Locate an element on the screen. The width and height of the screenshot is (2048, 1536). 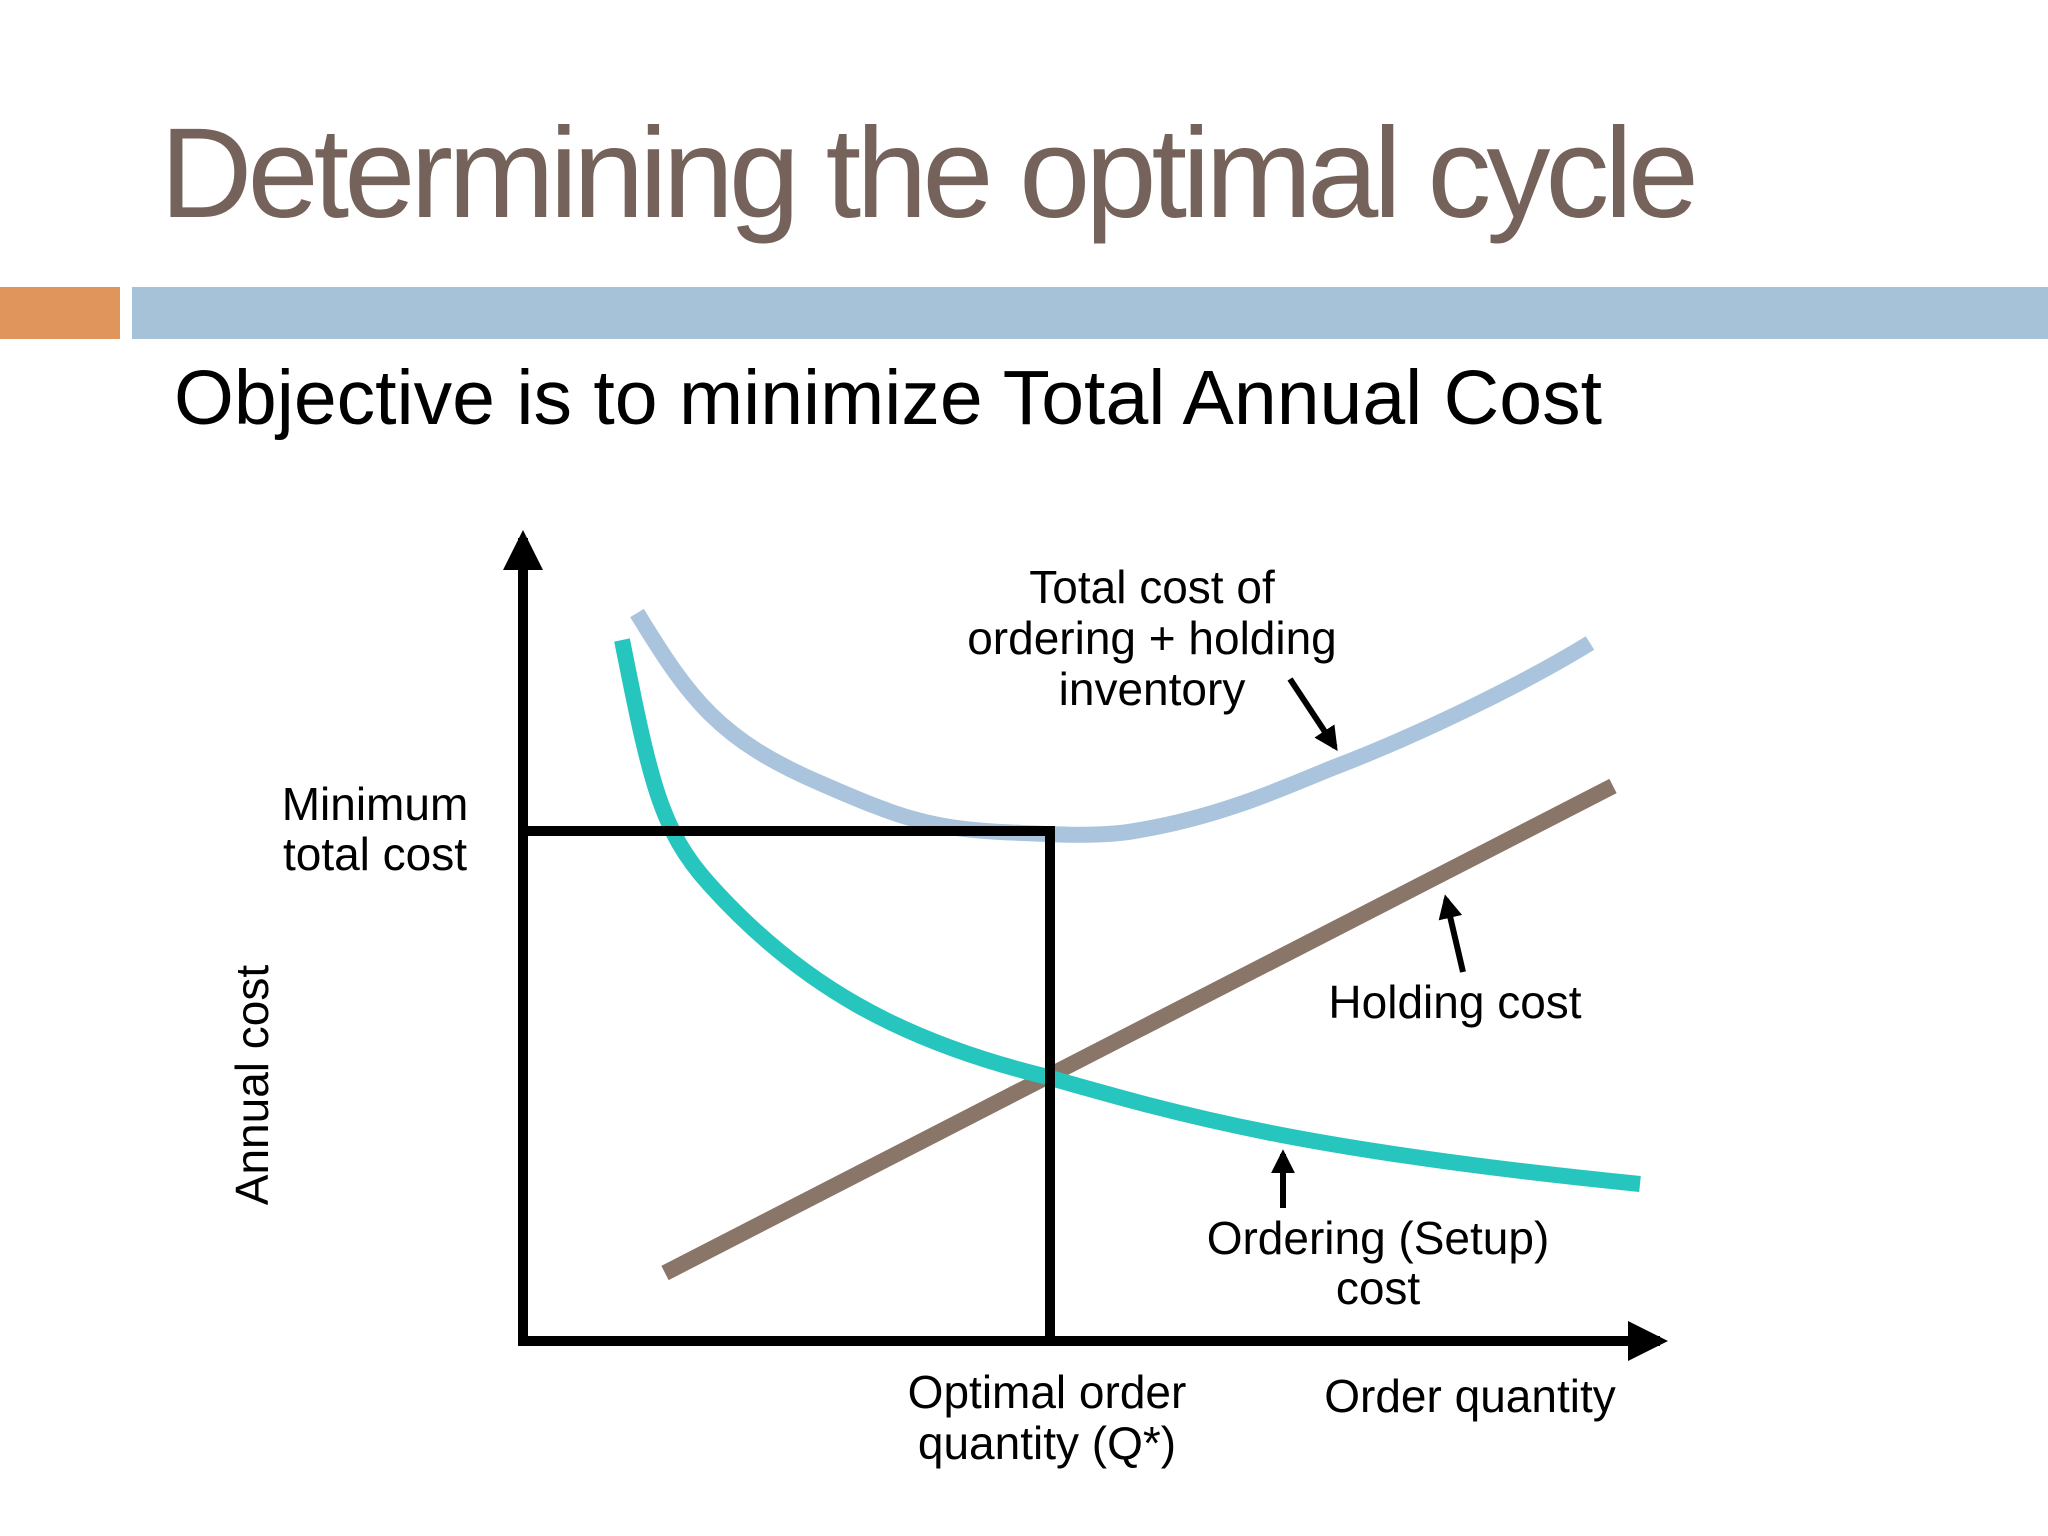
total-cost-label-line3: inventory is located at coordinates (1152, 689).